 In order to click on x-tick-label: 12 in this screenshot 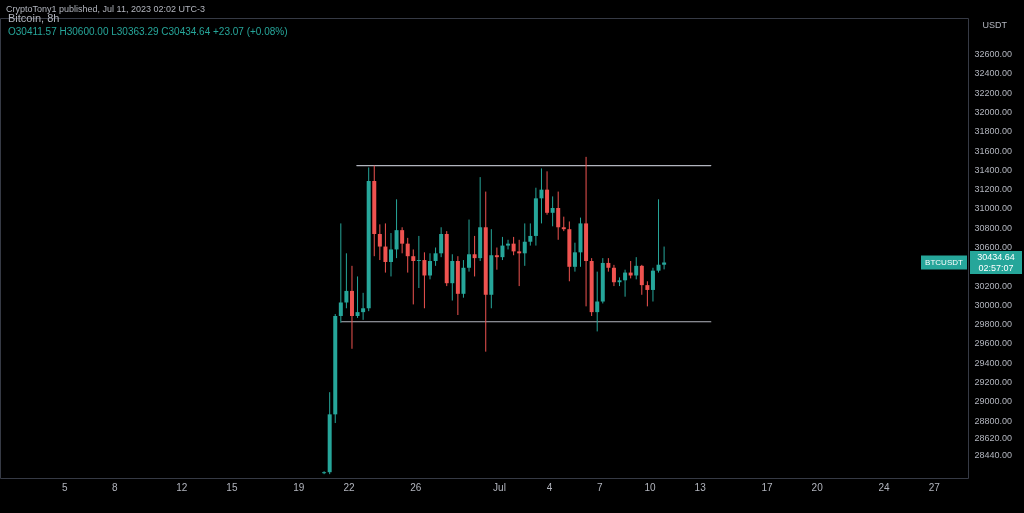, I will do `click(182, 487)`.